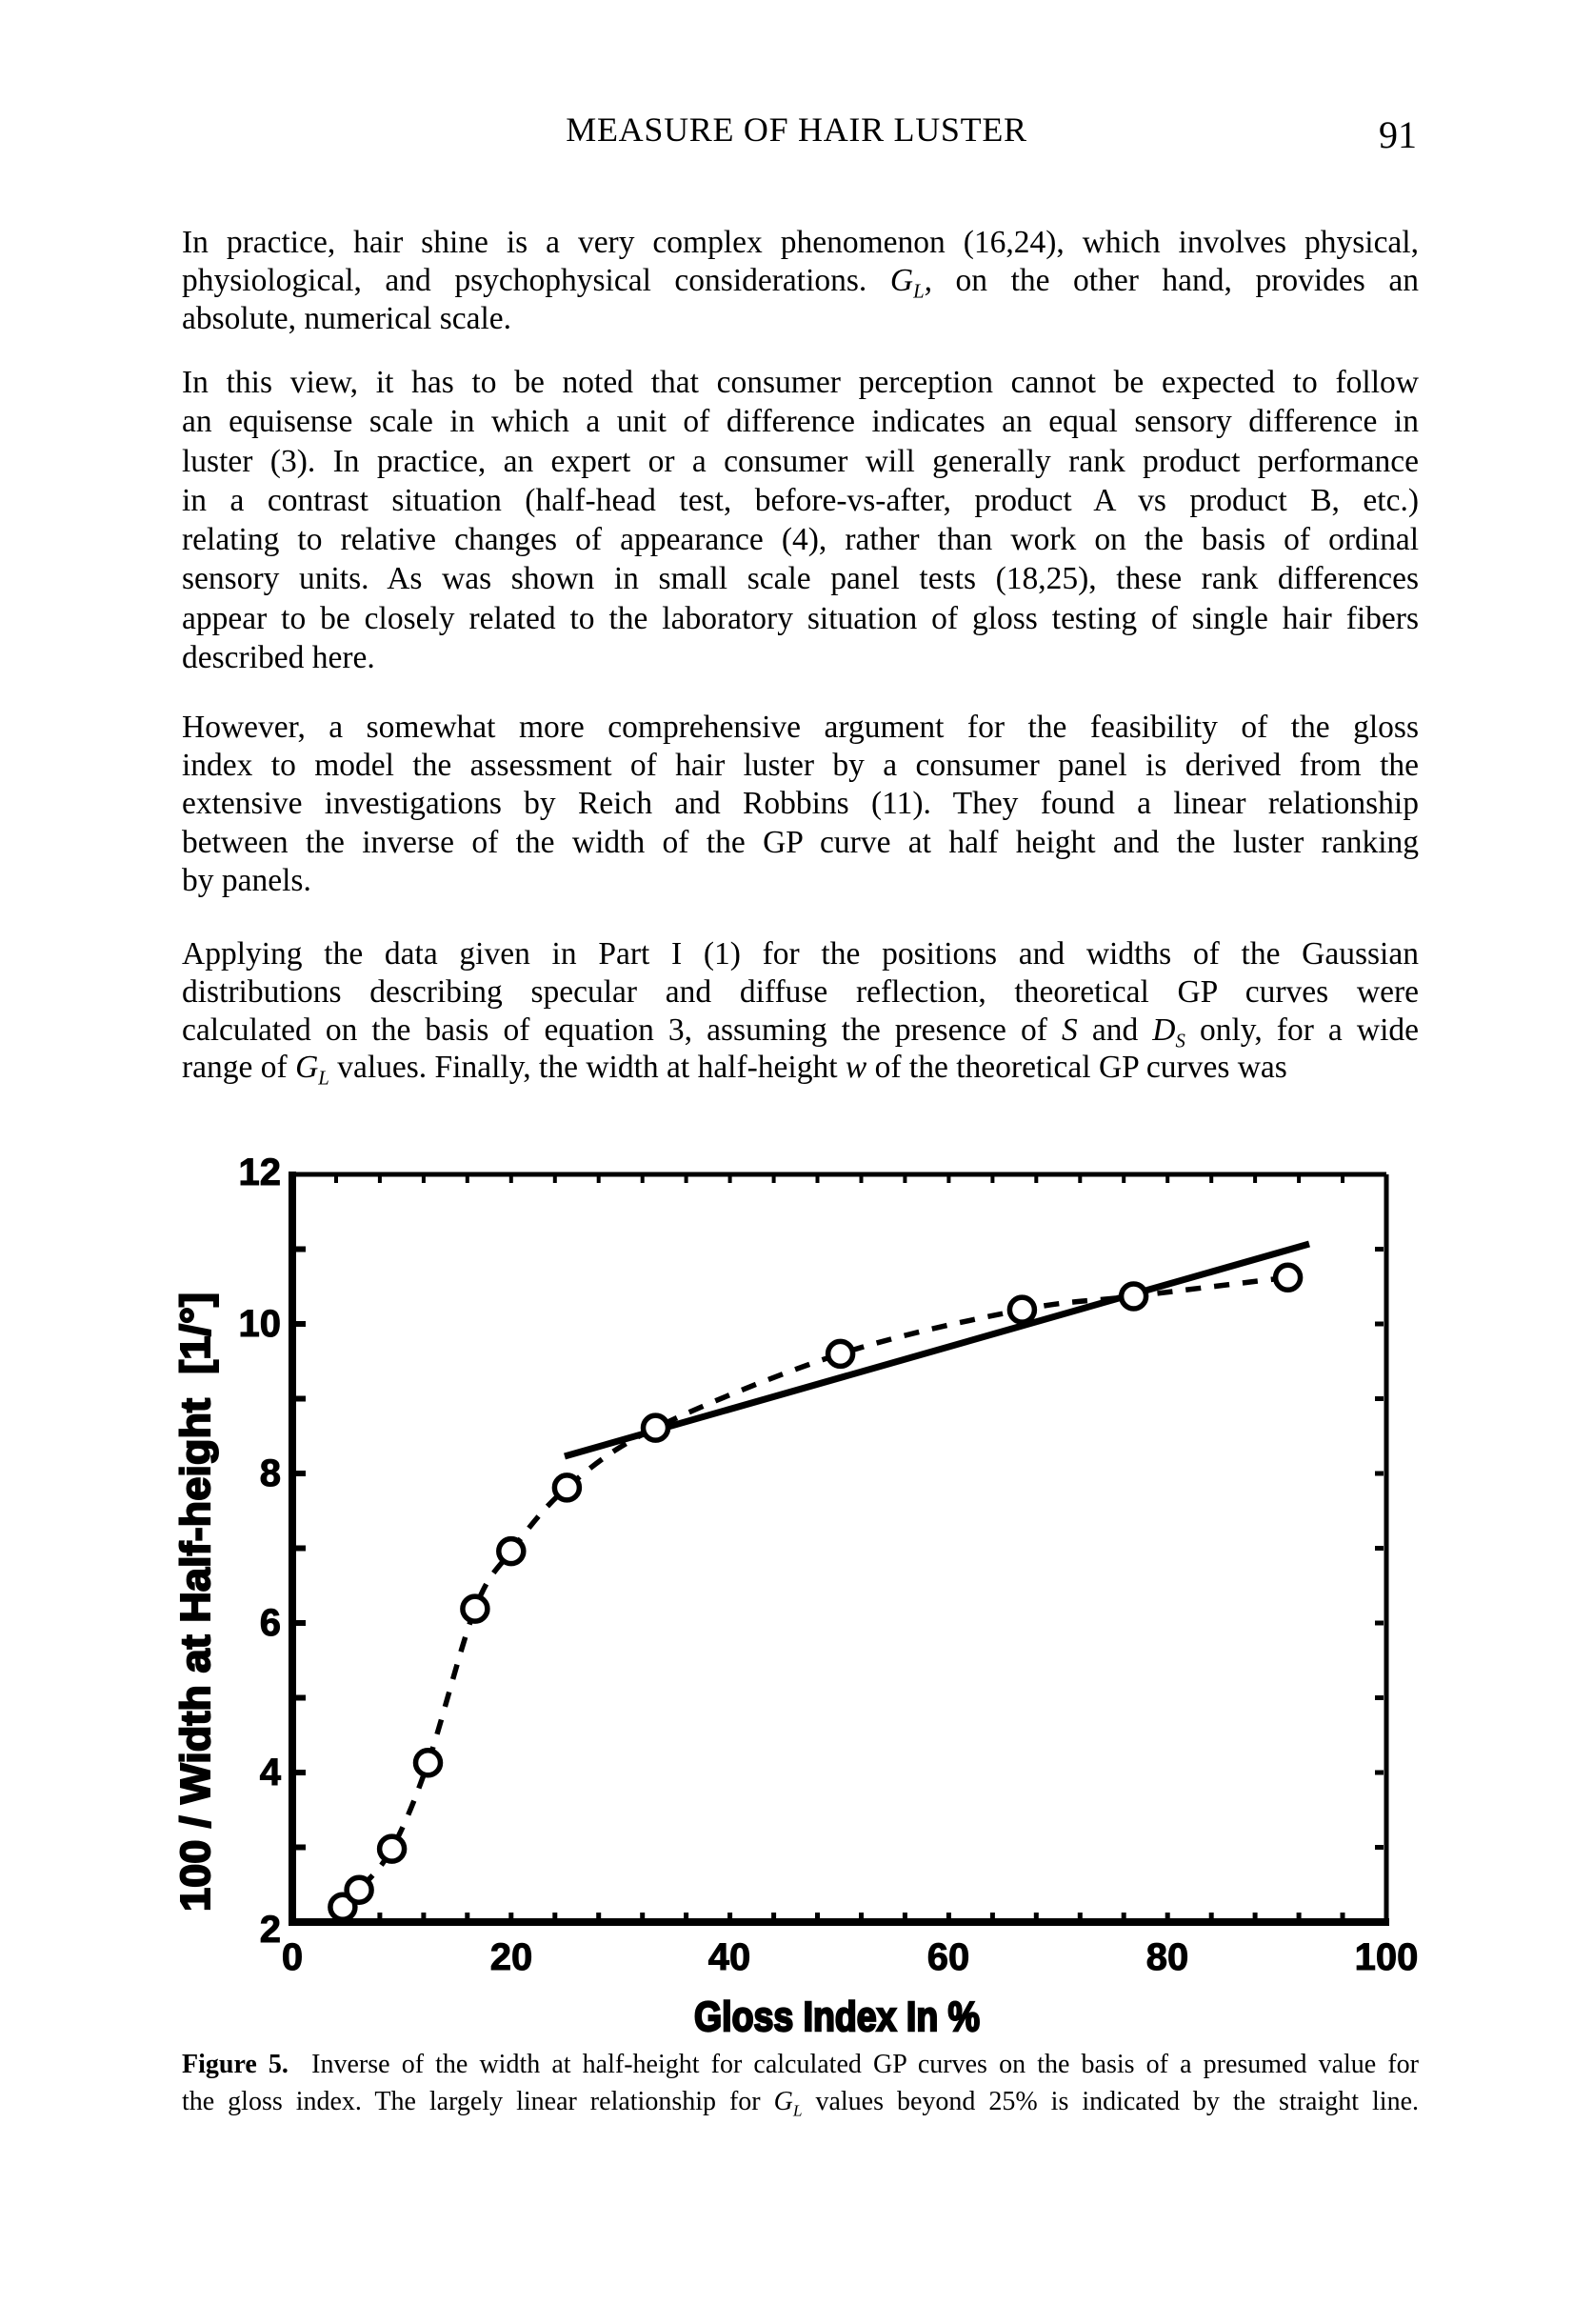  Describe the element at coordinates (1387, 1957) in the screenshot. I see `svg-text: 100` at that location.